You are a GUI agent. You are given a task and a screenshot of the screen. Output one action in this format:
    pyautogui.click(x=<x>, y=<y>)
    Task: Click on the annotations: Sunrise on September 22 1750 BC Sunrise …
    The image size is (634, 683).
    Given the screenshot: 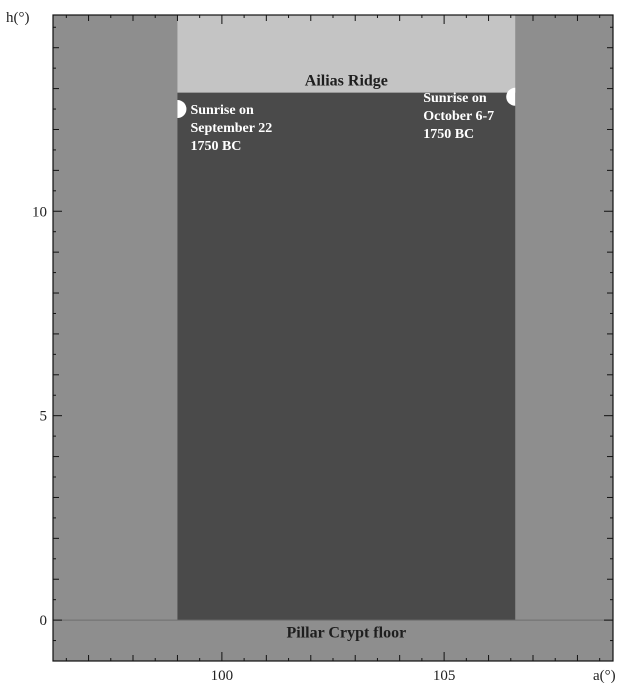 What is the action you would take?
    pyautogui.click(x=343, y=122)
    